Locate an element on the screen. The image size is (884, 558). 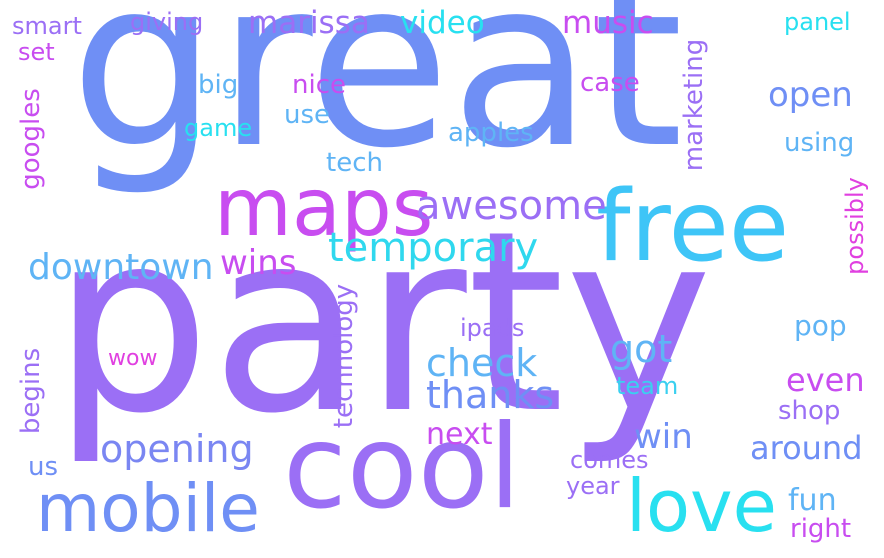
word-mobile: mobile is located at coordinates (148, 508).